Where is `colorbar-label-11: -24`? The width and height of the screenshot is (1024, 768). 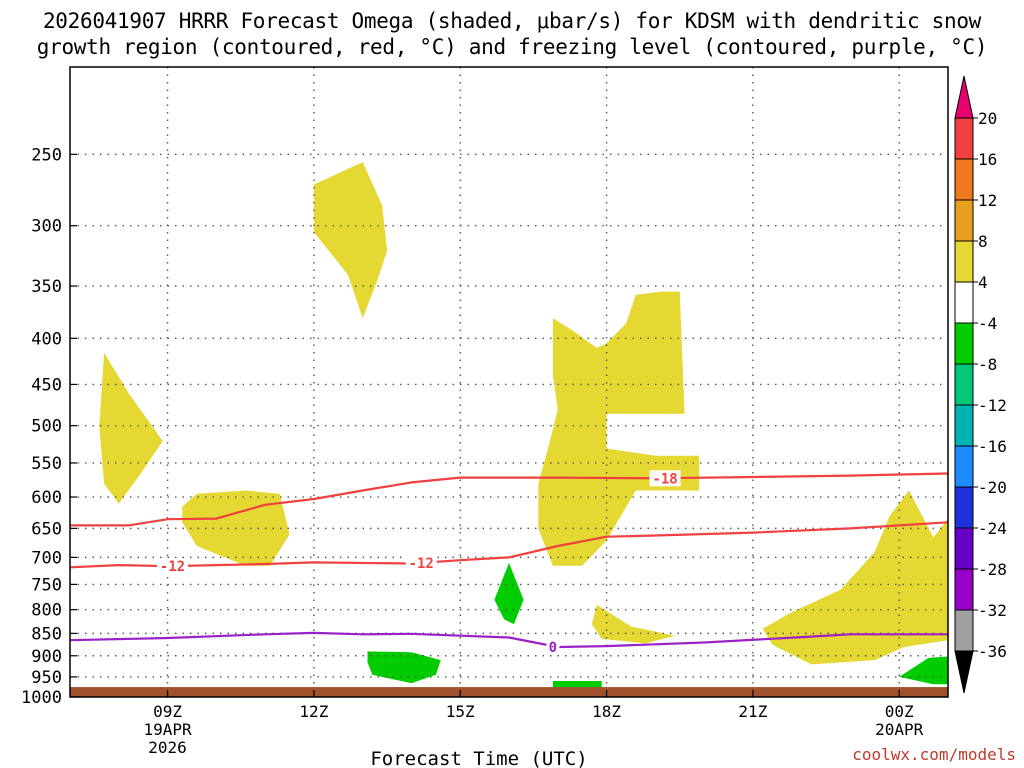
colorbar-label-11: -24 is located at coordinates (992, 528).